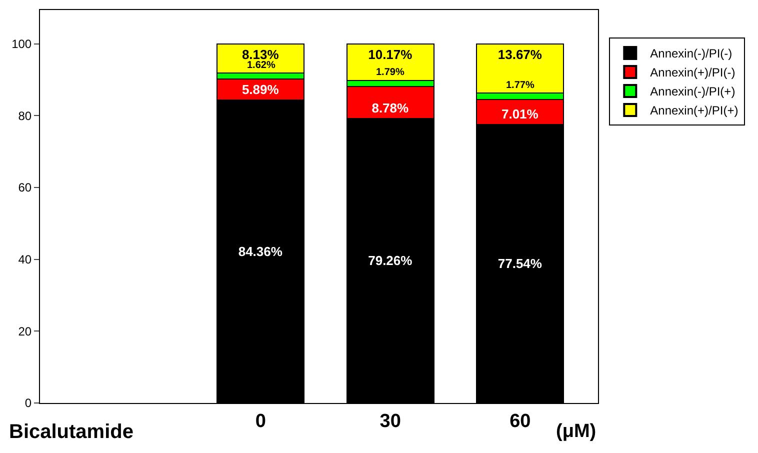 This screenshot has height=453, width=758. Describe the element at coordinates (520, 85) in the screenshot. I see `data-label: 1.77%` at that location.